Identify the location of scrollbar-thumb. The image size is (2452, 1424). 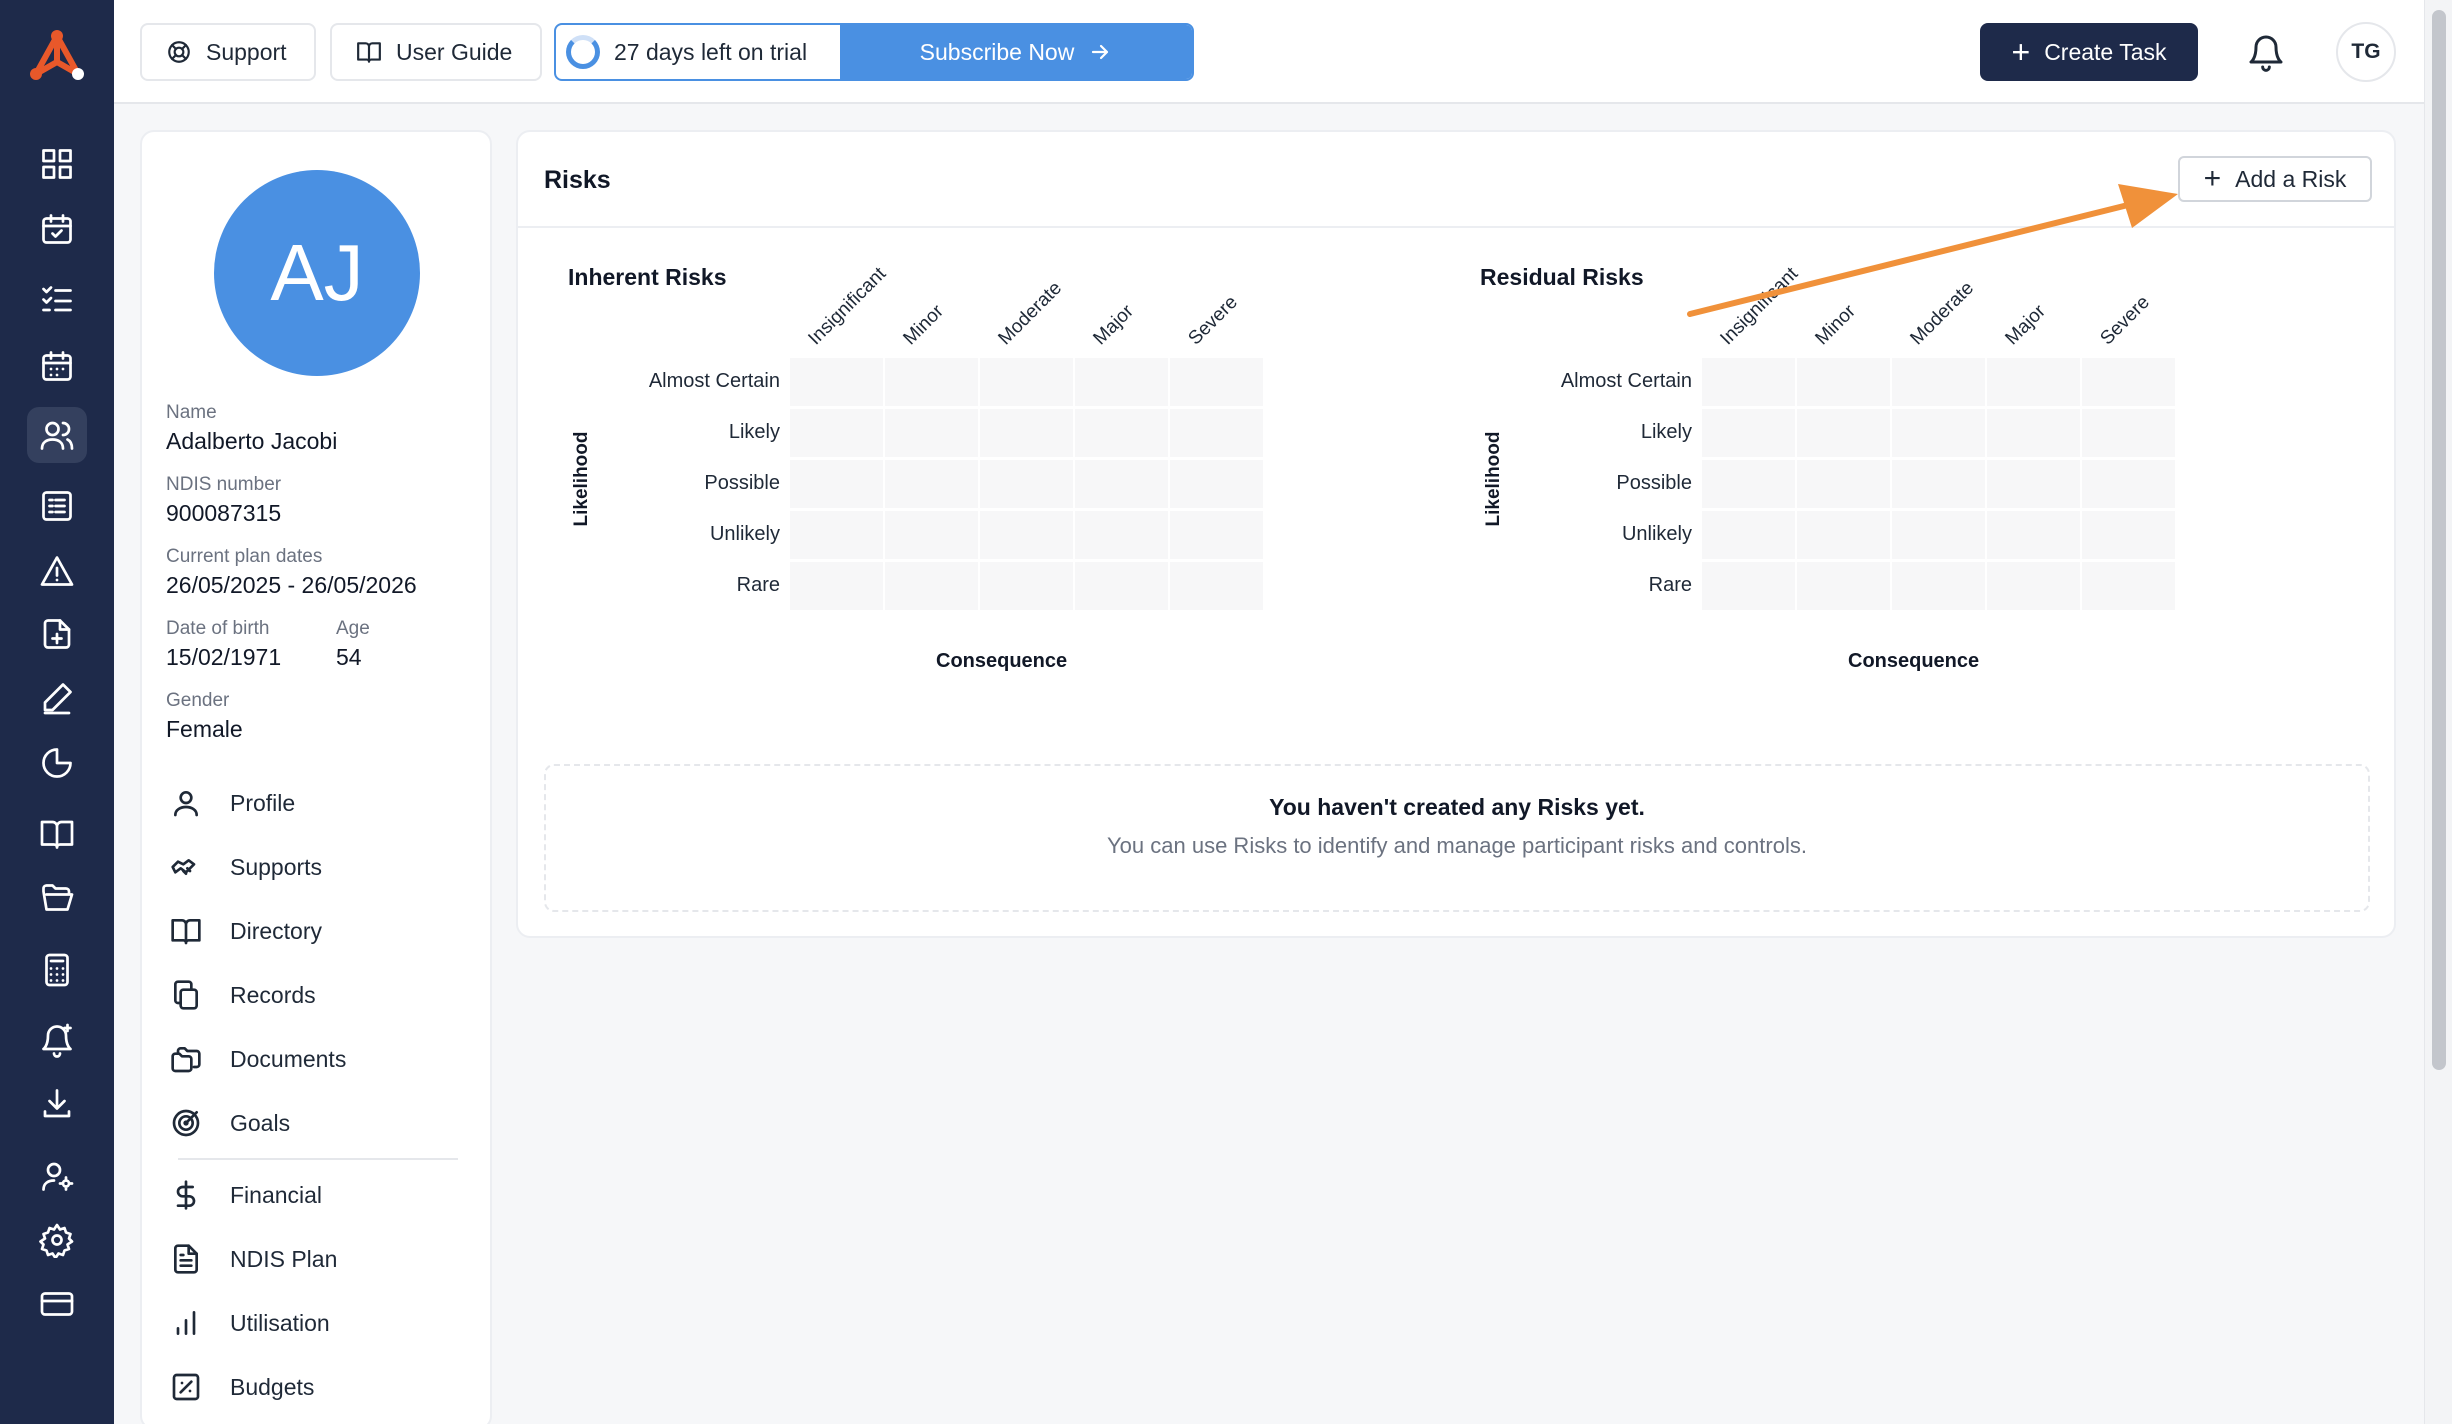
(2439, 540).